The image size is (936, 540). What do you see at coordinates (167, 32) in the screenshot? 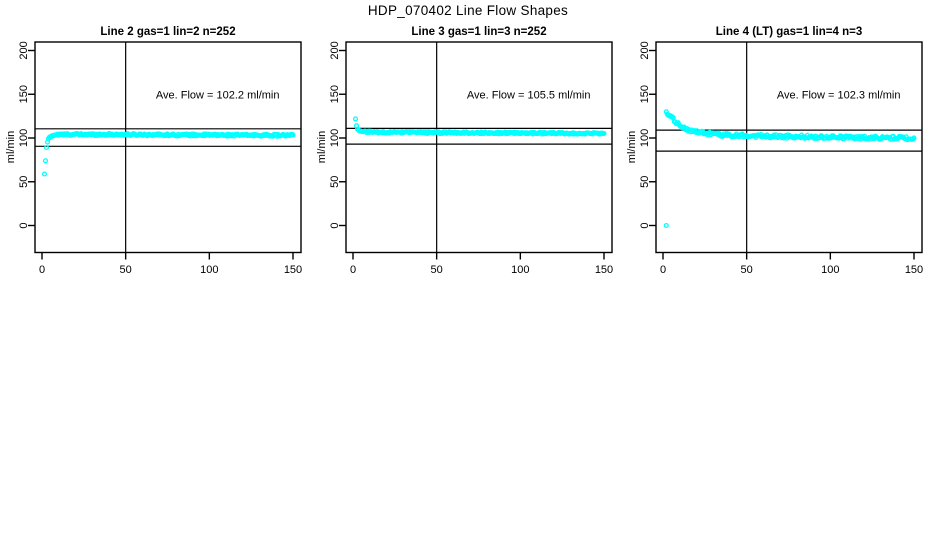
I see `panel-title: Line 2 gas=1 lin=2 n=252` at bounding box center [167, 32].